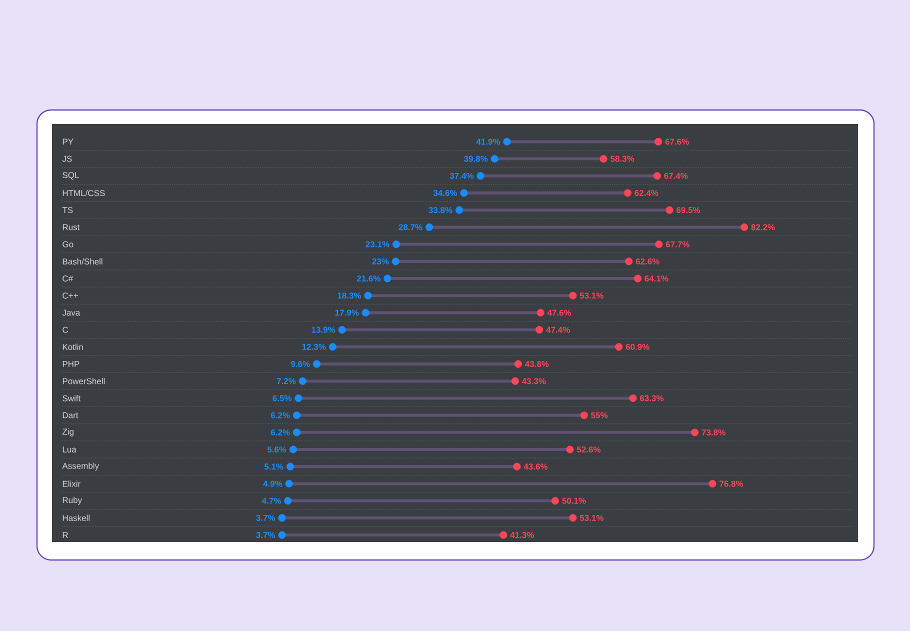 The height and width of the screenshot is (631, 910). I want to click on data-label: 23.1%, so click(378, 244).